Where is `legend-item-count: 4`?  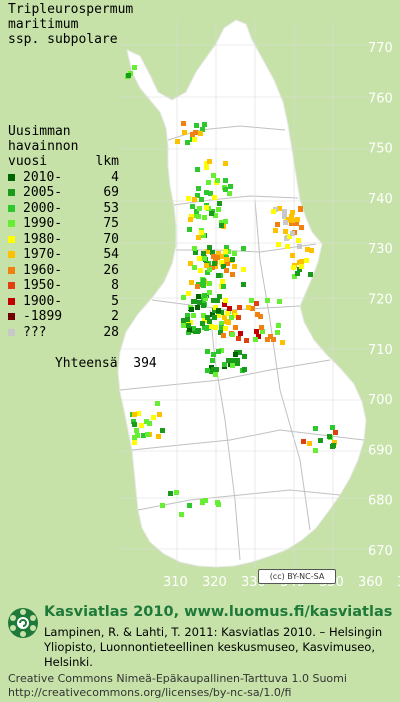 legend-item-count: 4 is located at coordinates (115, 177).